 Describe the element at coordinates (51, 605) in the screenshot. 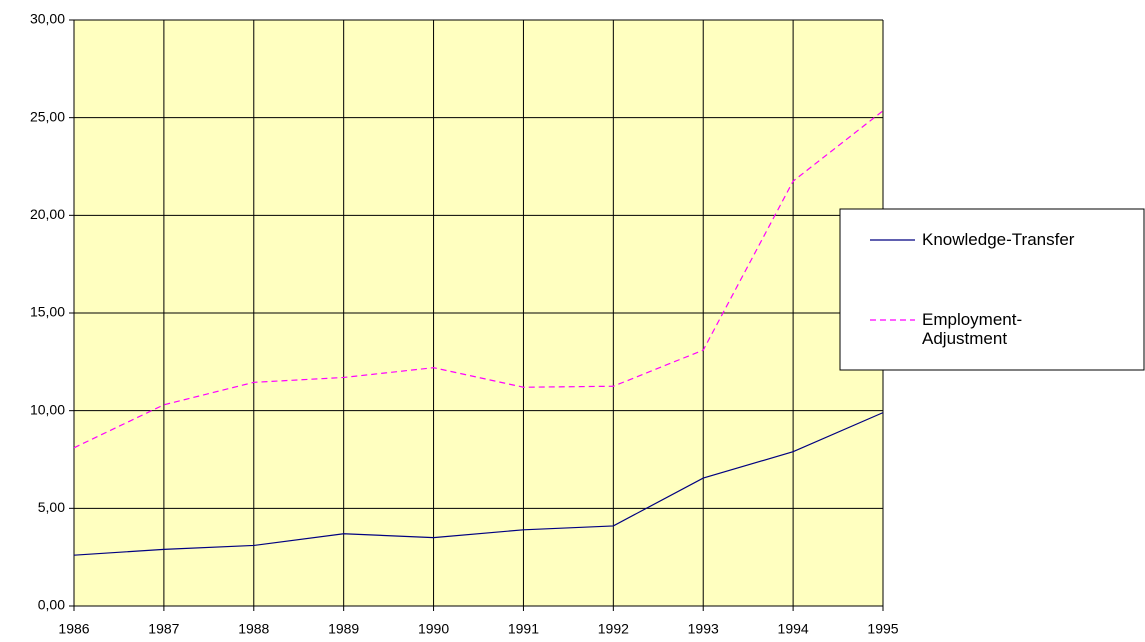

I see `y-tick-label: 0,00` at that location.